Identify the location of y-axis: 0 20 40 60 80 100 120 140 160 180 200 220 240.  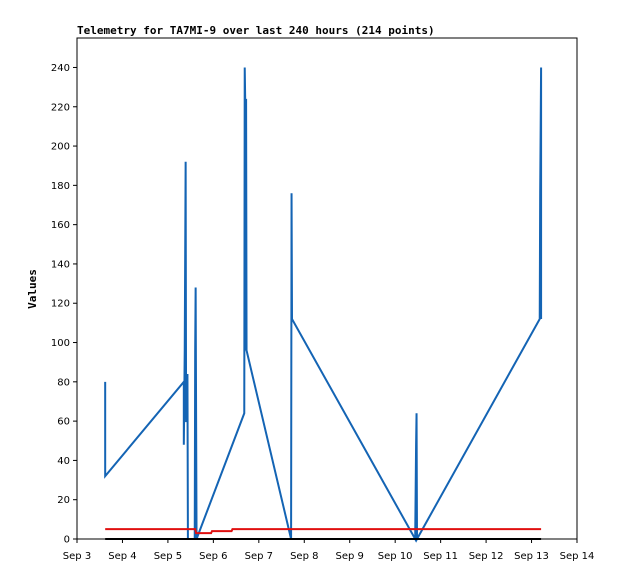
(64, 304).